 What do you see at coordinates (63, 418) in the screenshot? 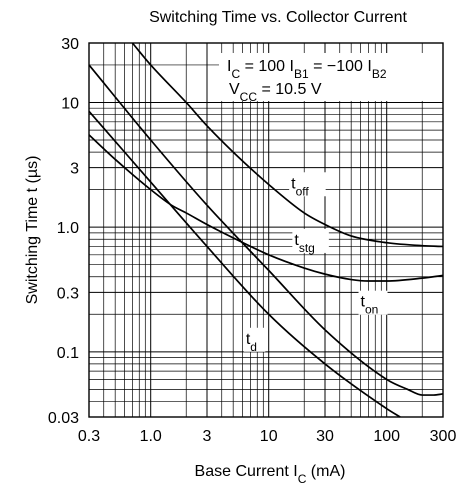
I see `y-tick-label: 0.03` at bounding box center [63, 418].